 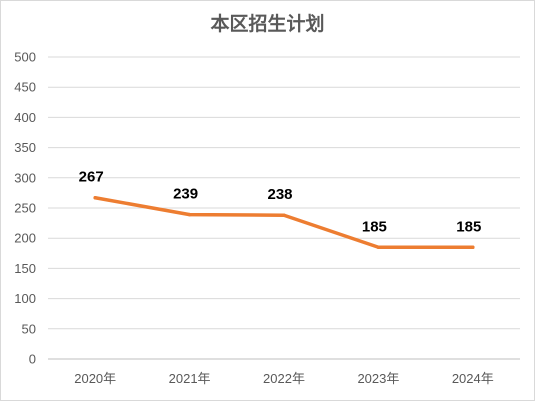 What do you see at coordinates (91, 177) in the screenshot?
I see `data-label: 267` at bounding box center [91, 177].